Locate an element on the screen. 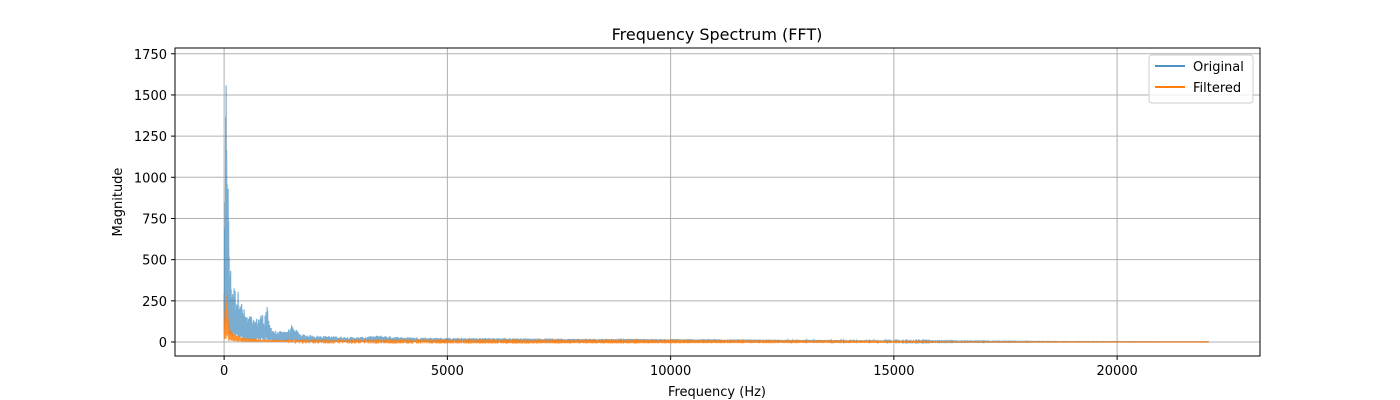  chart-title: Frequency Spectrum (FFT) is located at coordinates (717, 34).